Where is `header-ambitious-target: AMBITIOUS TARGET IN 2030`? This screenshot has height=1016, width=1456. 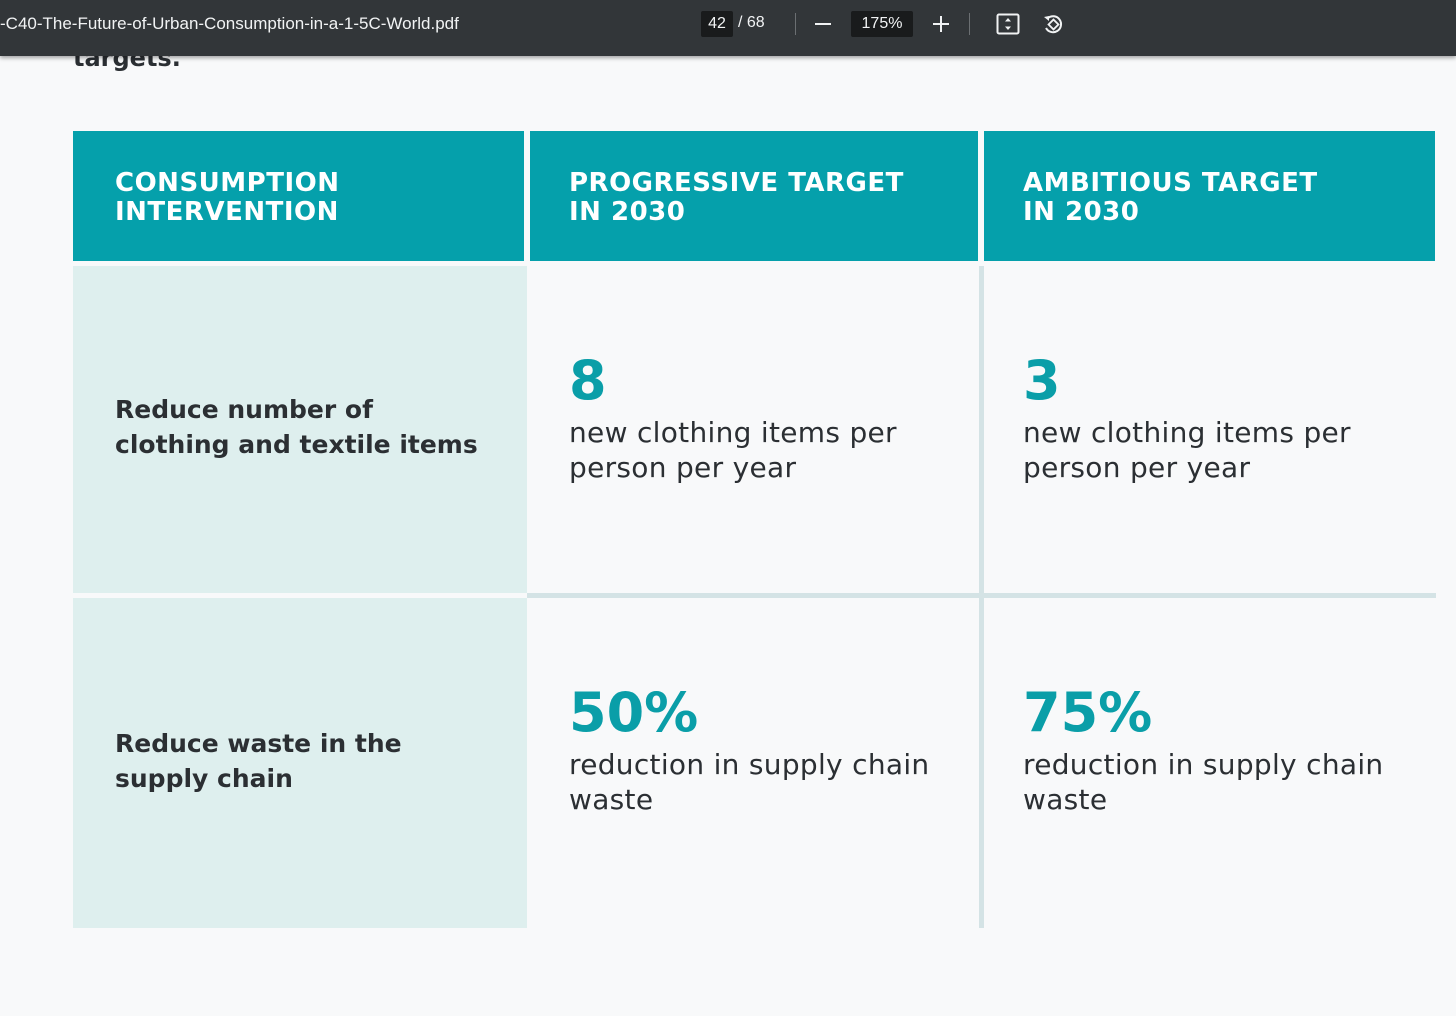
header-ambitious-target: AMBITIOUS TARGET IN 2030 is located at coordinates (1209, 196).